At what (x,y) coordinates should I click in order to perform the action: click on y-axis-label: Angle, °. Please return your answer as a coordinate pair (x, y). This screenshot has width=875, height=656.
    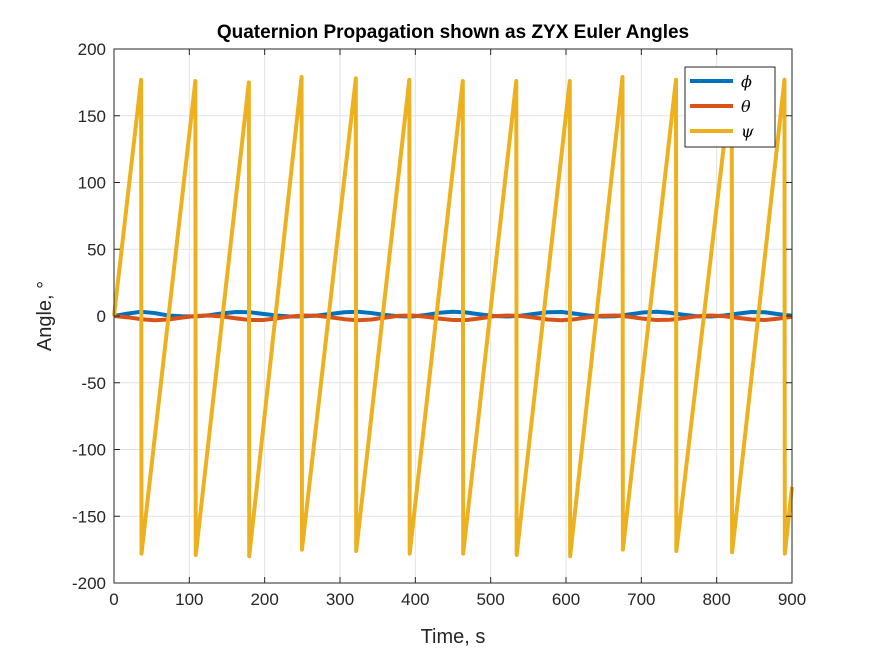
    Looking at the image, I should click on (45, 316).